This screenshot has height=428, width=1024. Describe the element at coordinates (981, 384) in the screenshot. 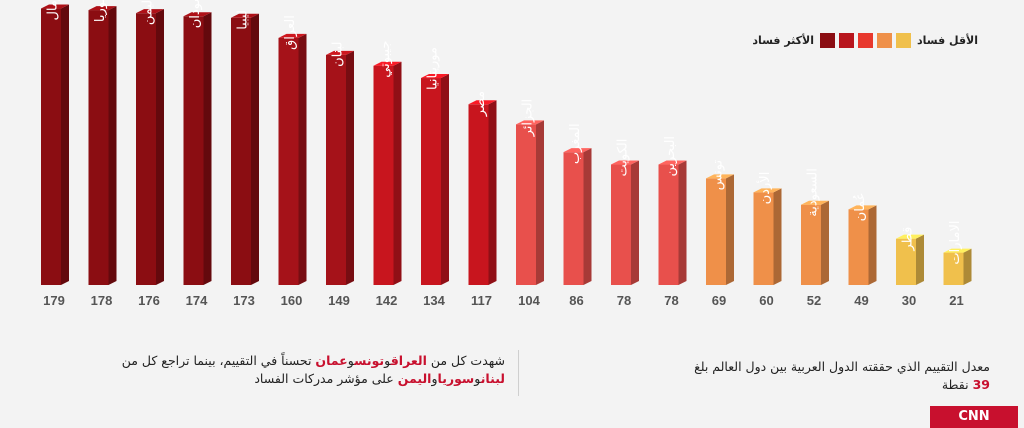

I see `footer-average-value: 39` at that location.